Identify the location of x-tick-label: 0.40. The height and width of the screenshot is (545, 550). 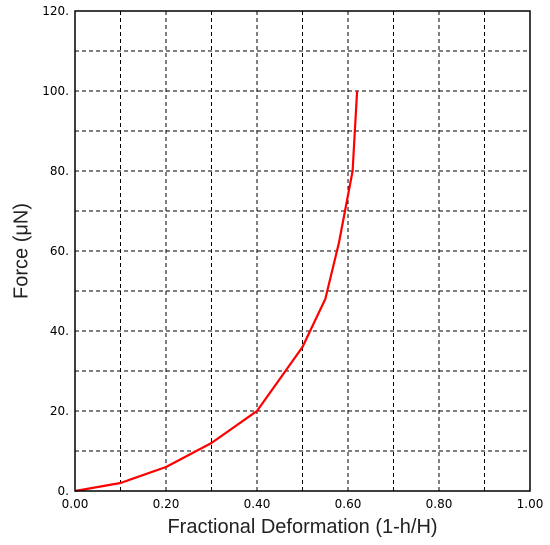
(257, 504).